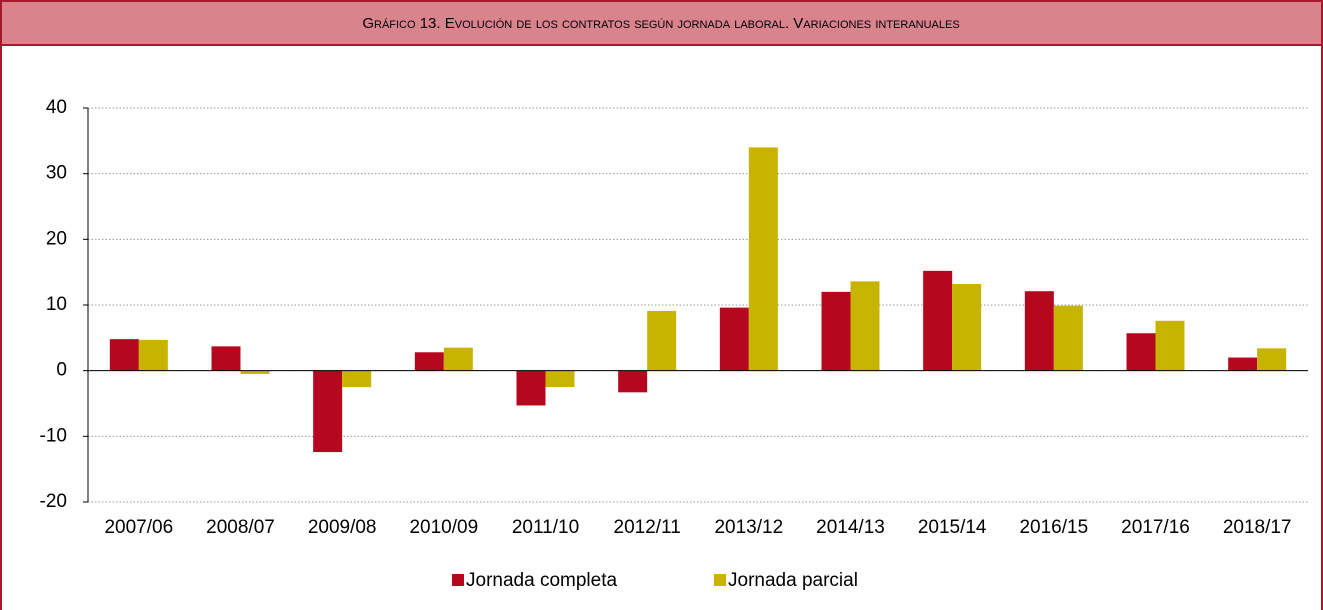 The width and height of the screenshot is (1323, 610). What do you see at coordinates (56, 173) in the screenshot?
I see `y-tick-label: 30` at bounding box center [56, 173].